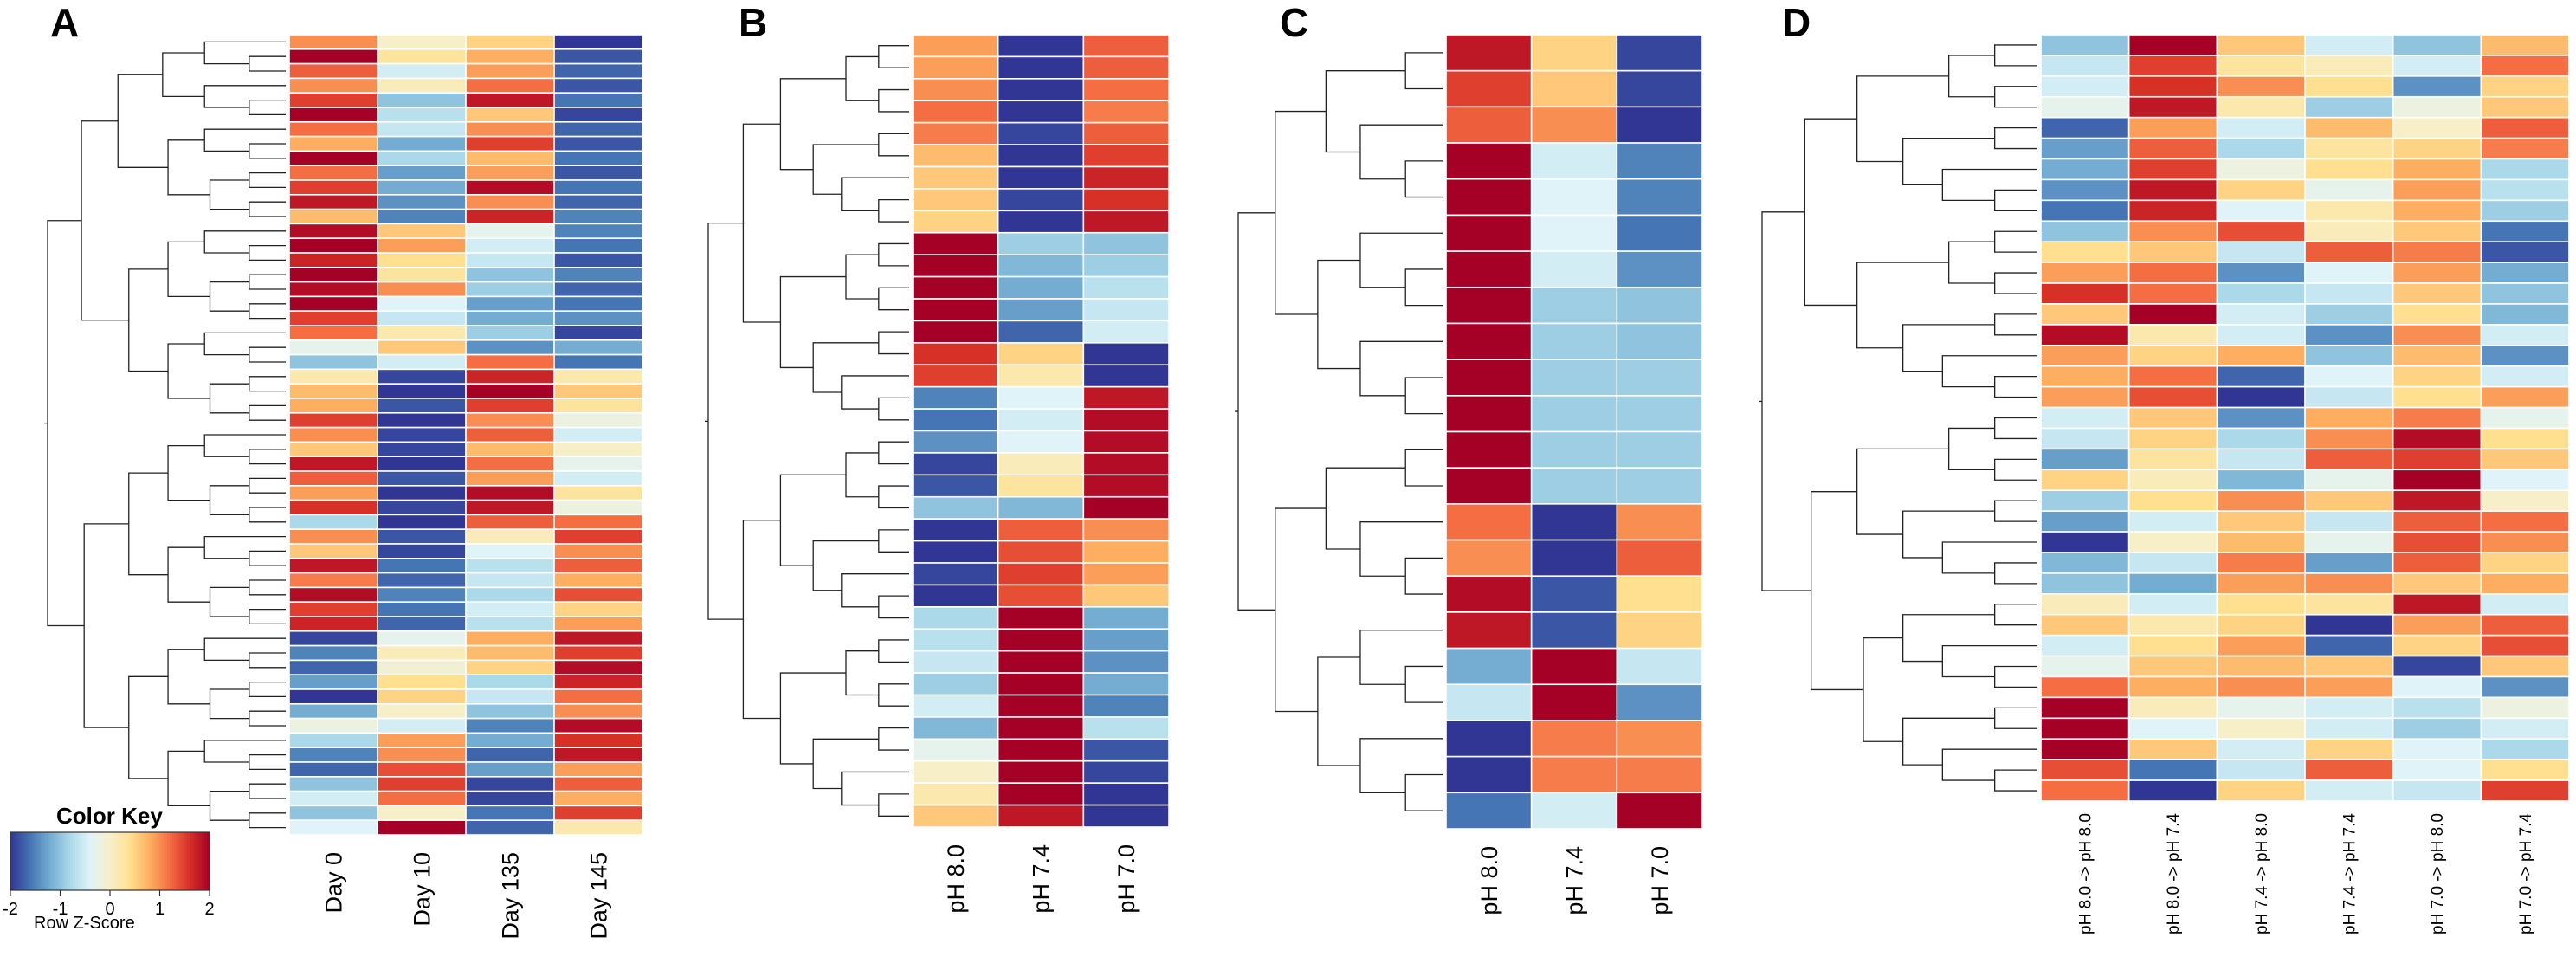 The height and width of the screenshot is (976, 2576). Describe the element at coordinates (1339, 431) in the screenshot. I see `row-dendrogram` at that location.